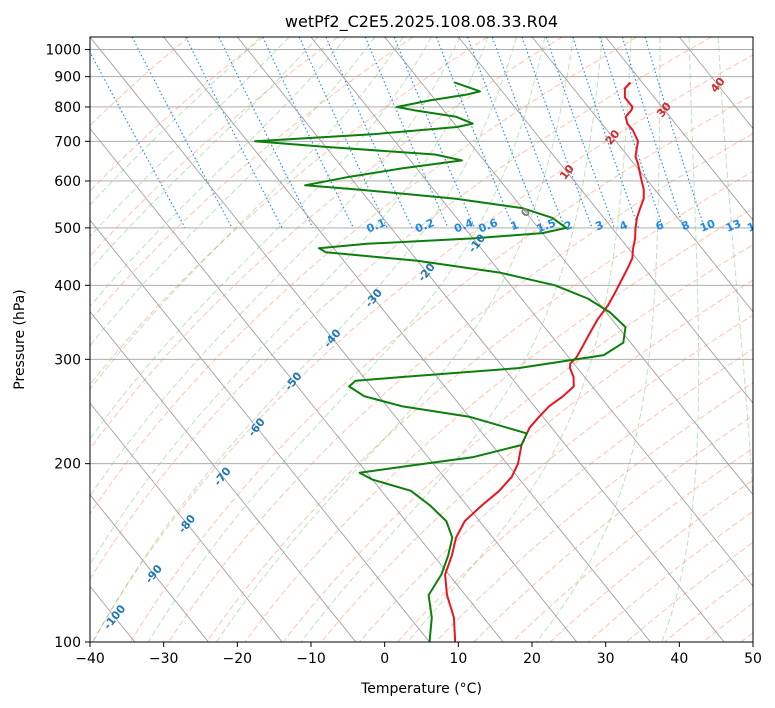 The image size is (775, 708). Describe the element at coordinates (67, 229) in the screenshot. I see `y-tick-label: 500` at that location.